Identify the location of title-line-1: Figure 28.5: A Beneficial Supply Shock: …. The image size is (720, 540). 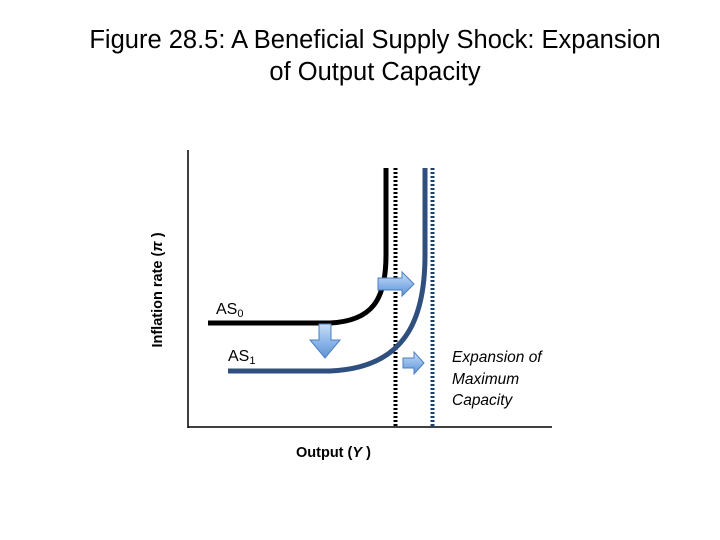
(375, 40).